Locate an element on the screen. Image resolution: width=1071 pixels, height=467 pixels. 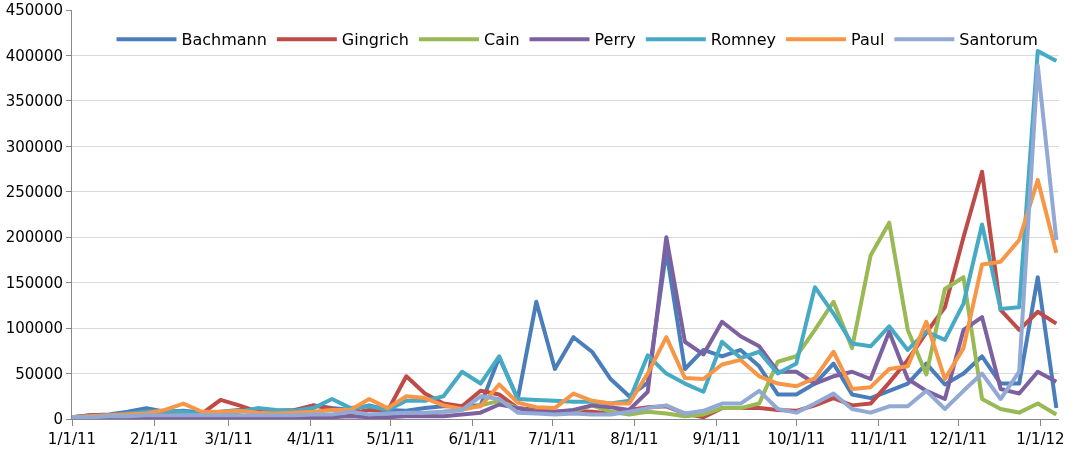
x-tick-label: 12/1/11 is located at coordinates (958, 439).